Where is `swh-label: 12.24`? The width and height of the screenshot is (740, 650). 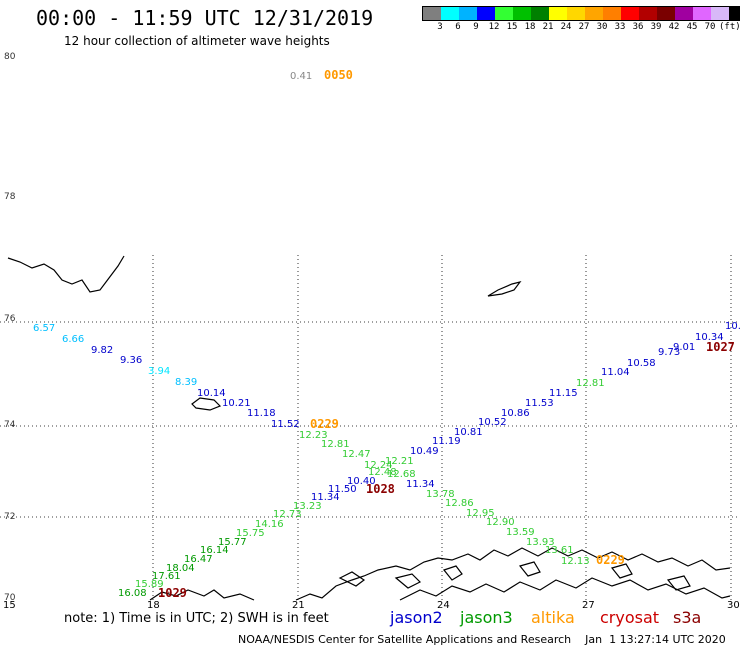
swh-label: 12.24 is located at coordinates (378, 465).